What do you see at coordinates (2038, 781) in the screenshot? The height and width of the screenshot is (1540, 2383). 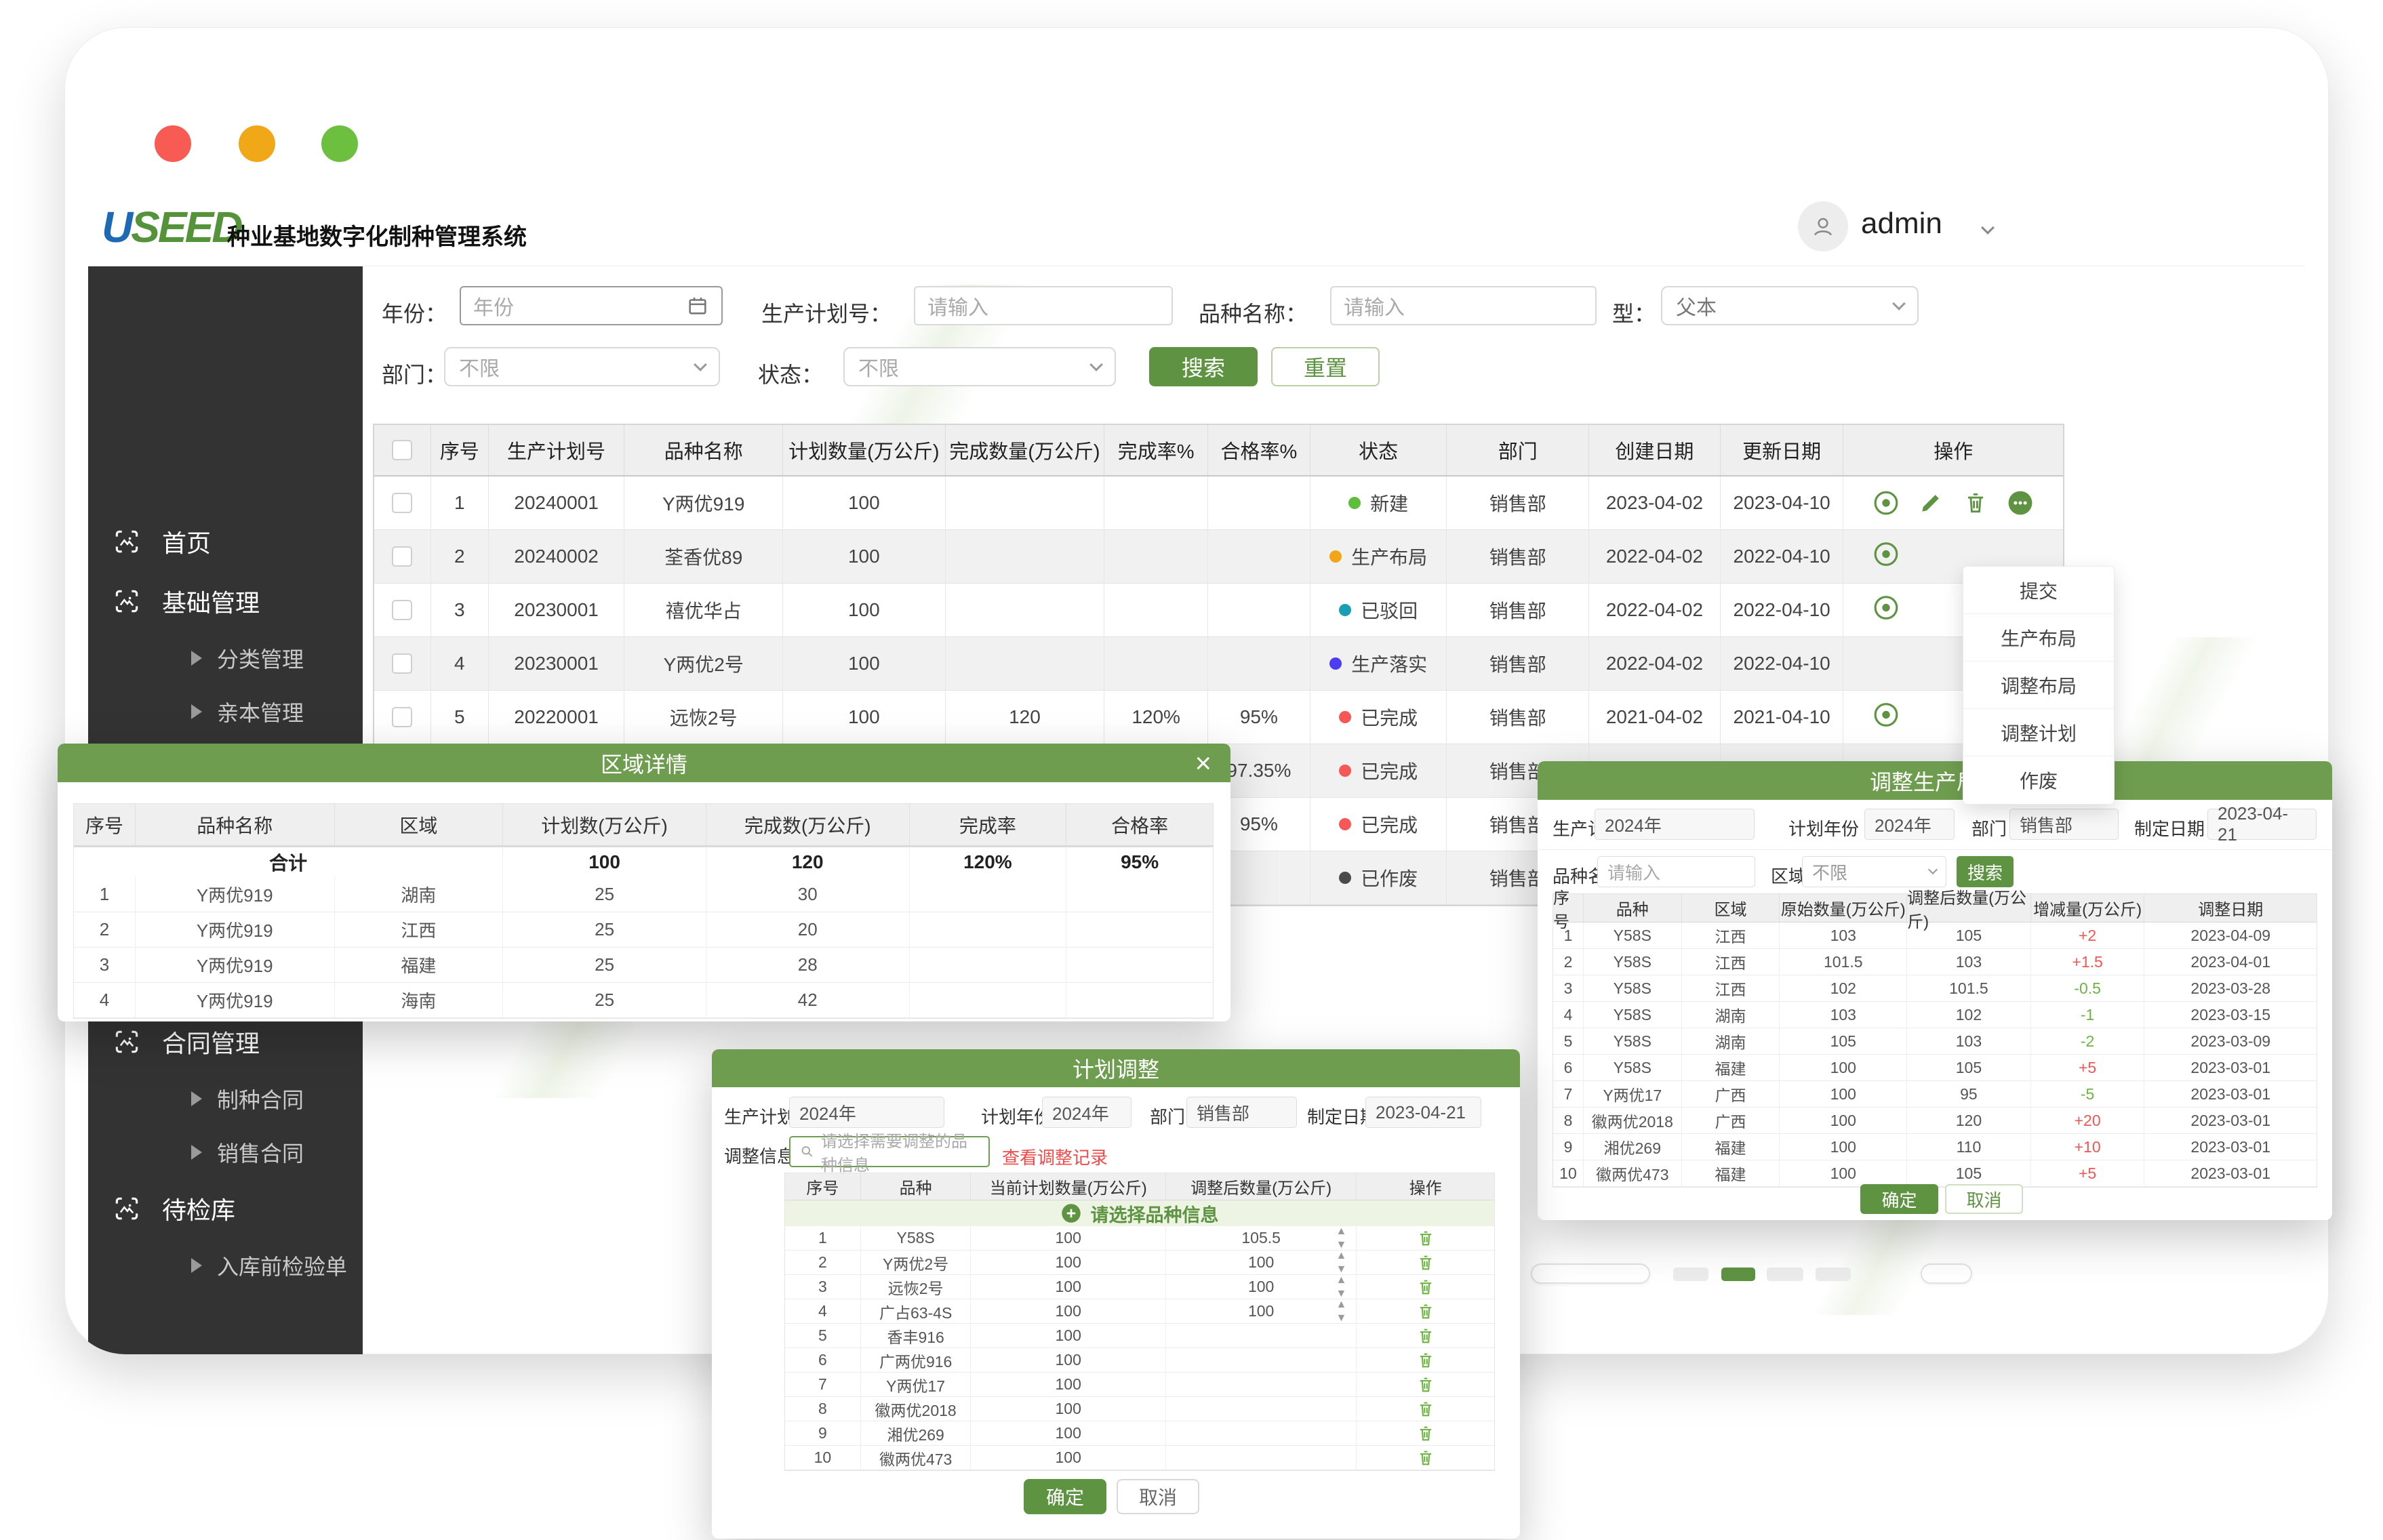 I see `menu-item: 作废` at bounding box center [2038, 781].